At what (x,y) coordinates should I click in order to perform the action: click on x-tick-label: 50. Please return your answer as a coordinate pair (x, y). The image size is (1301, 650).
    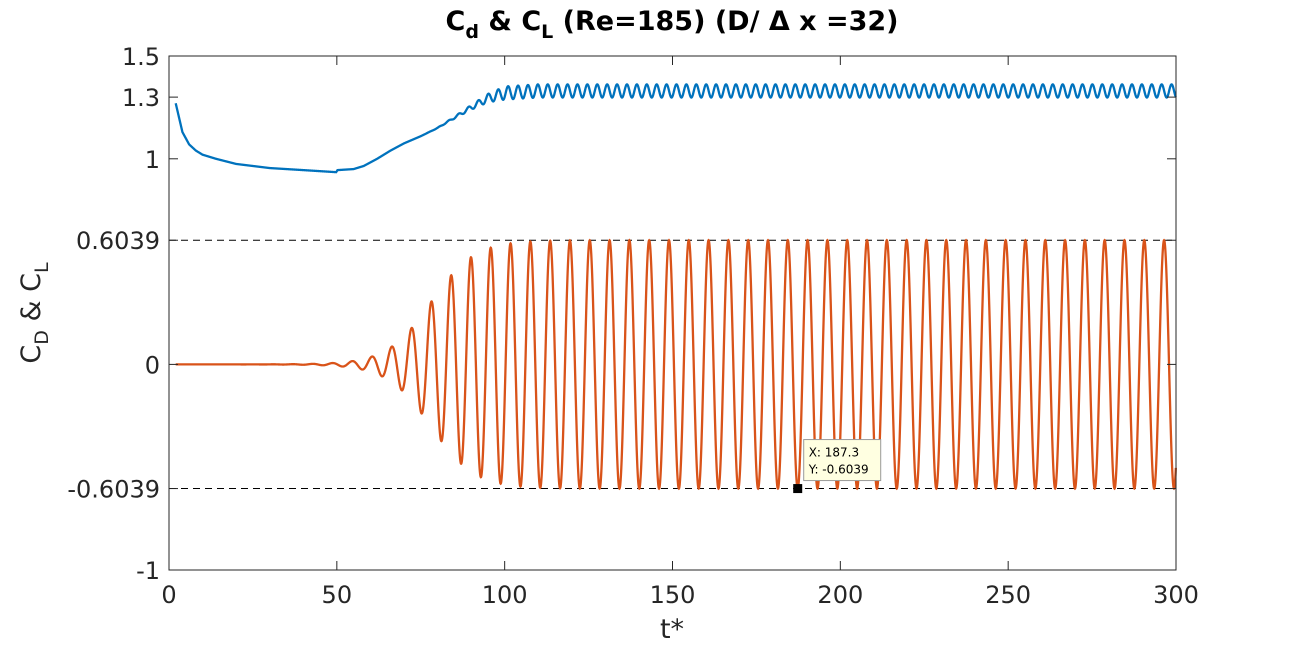
    Looking at the image, I should click on (337, 595).